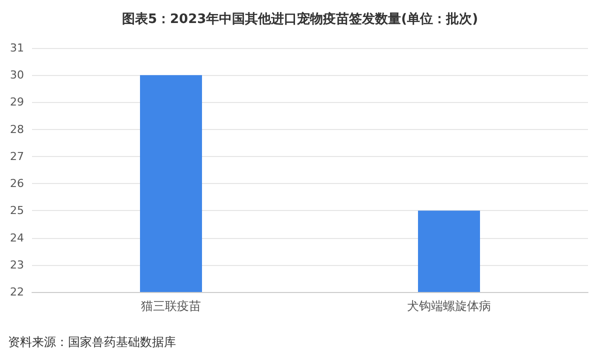 The image size is (600, 356). Describe the element at coordinates (92, 342) in the screenshot. I see `text: 资料来源：国家兽药基础数据库` at that location.